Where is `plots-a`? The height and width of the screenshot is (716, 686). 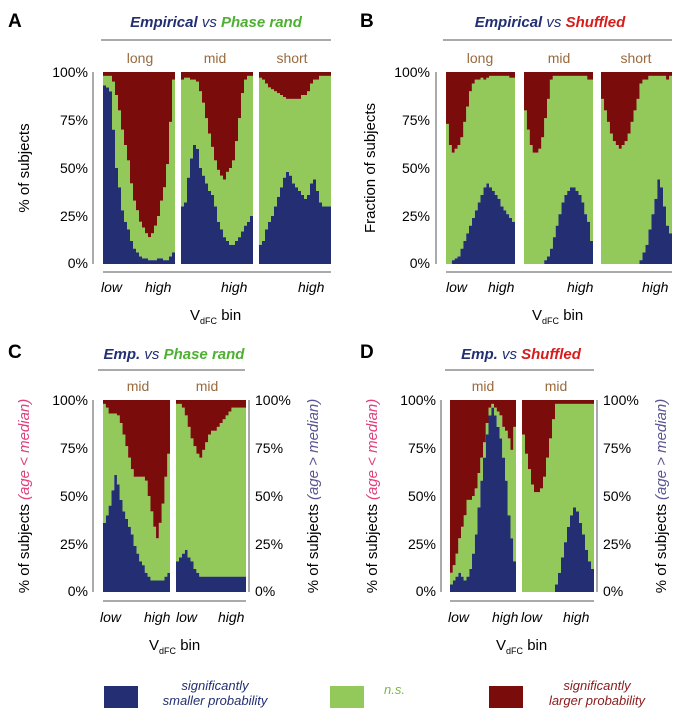 plots-a is located at coordinates (217, 168).